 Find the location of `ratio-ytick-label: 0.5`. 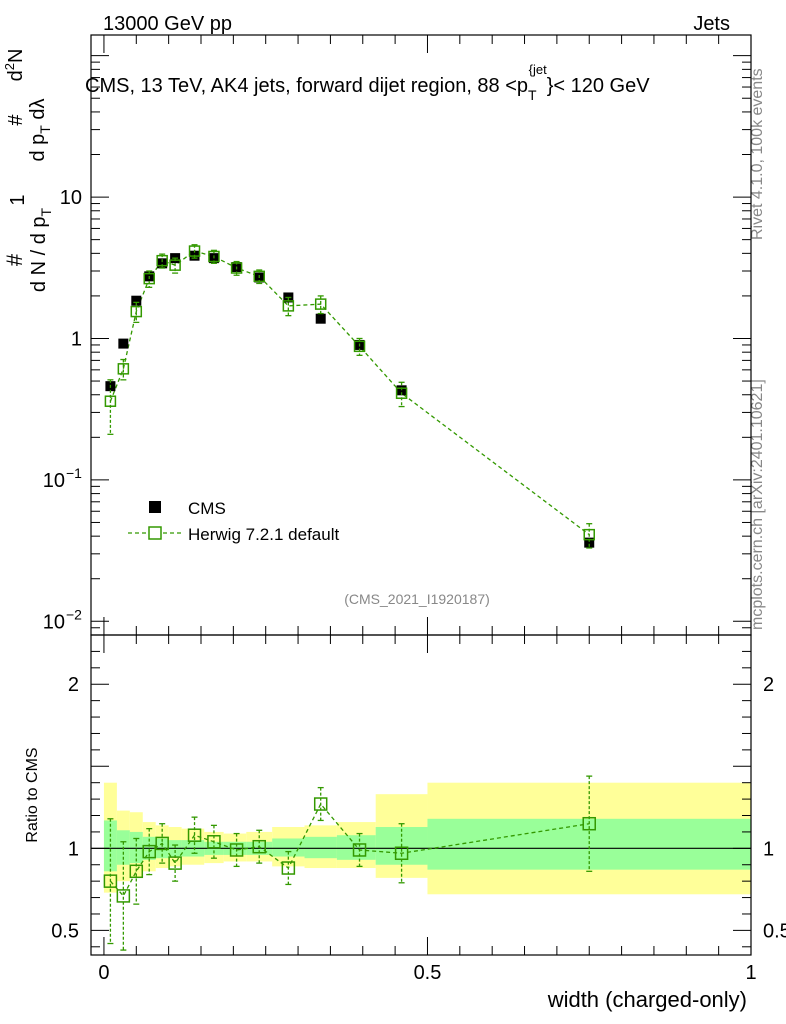

ratio-ytick-label: 0.5 is located at coordinates (65, 931).